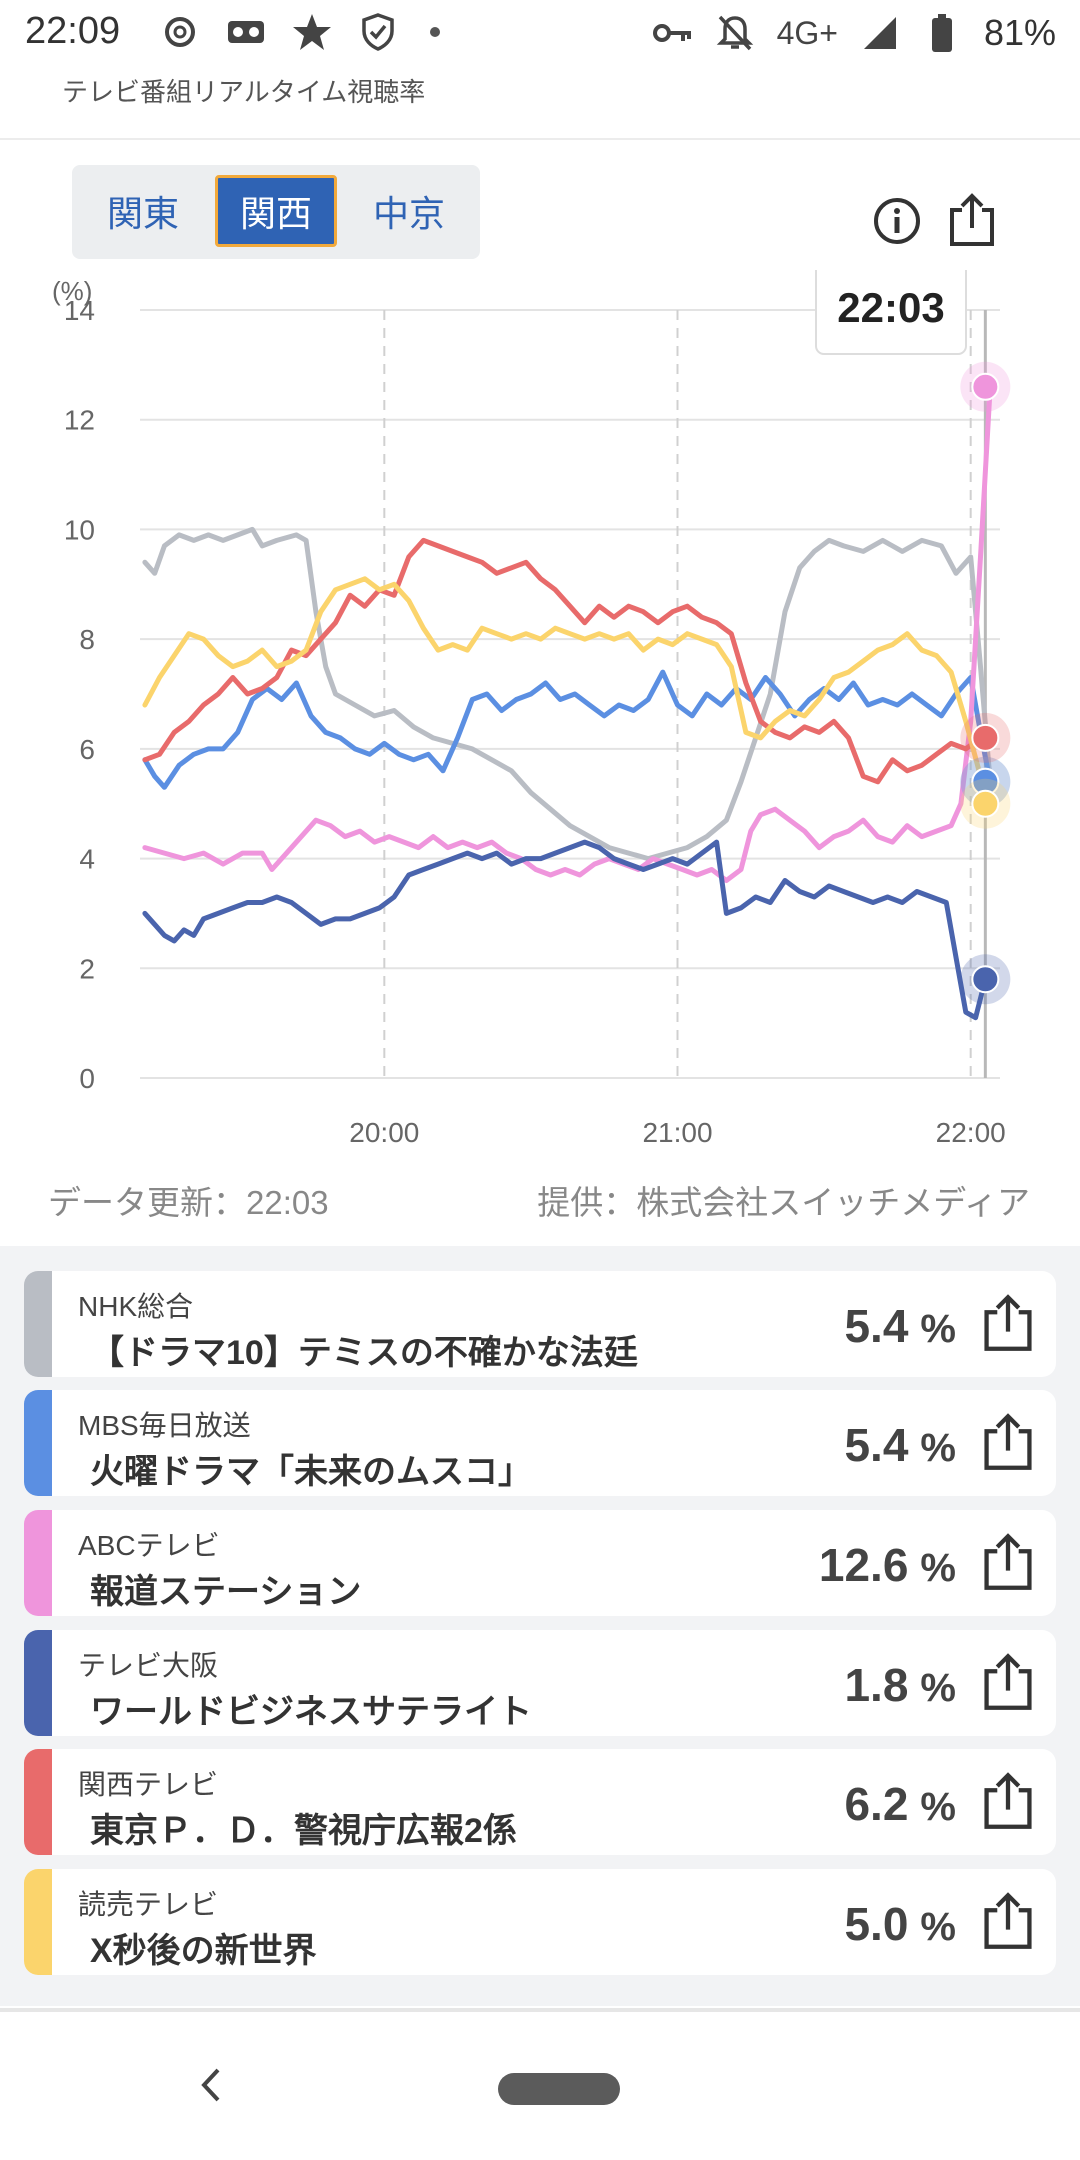 The image size is (1080, 2160). Describe the element at coordinates (876, 1685) in the screenshot. I see `rating-number: 1.8` at that location.